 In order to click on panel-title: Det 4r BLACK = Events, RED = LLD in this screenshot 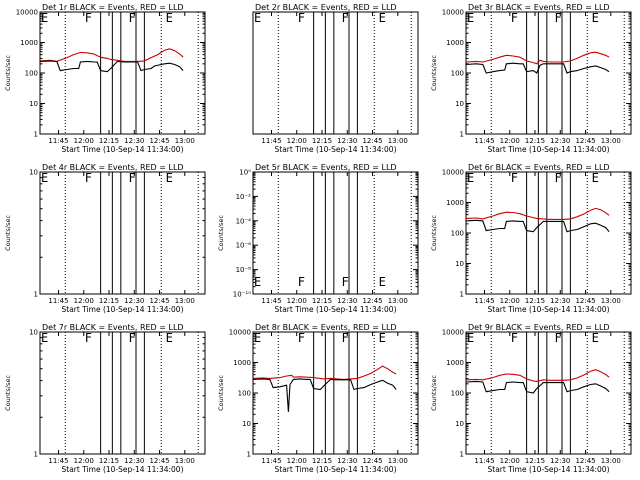, I will do `click(113, 167)`.